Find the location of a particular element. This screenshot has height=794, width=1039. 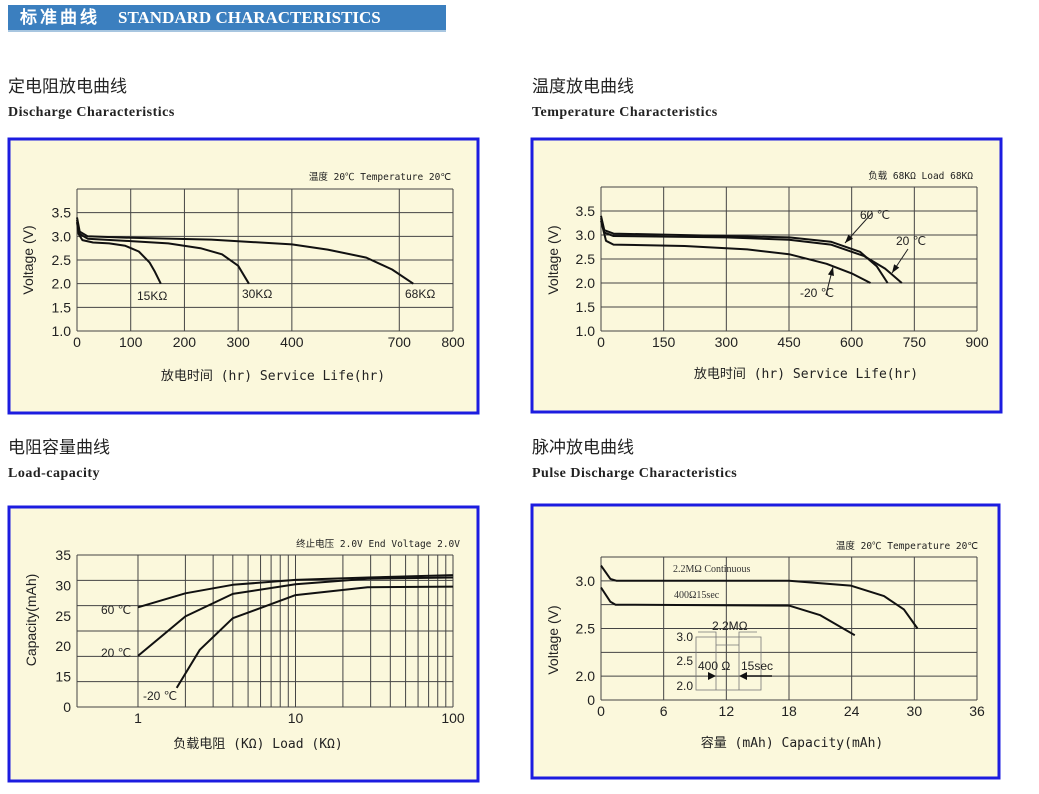

pulse-waveform is located at coordinates (727, 660).